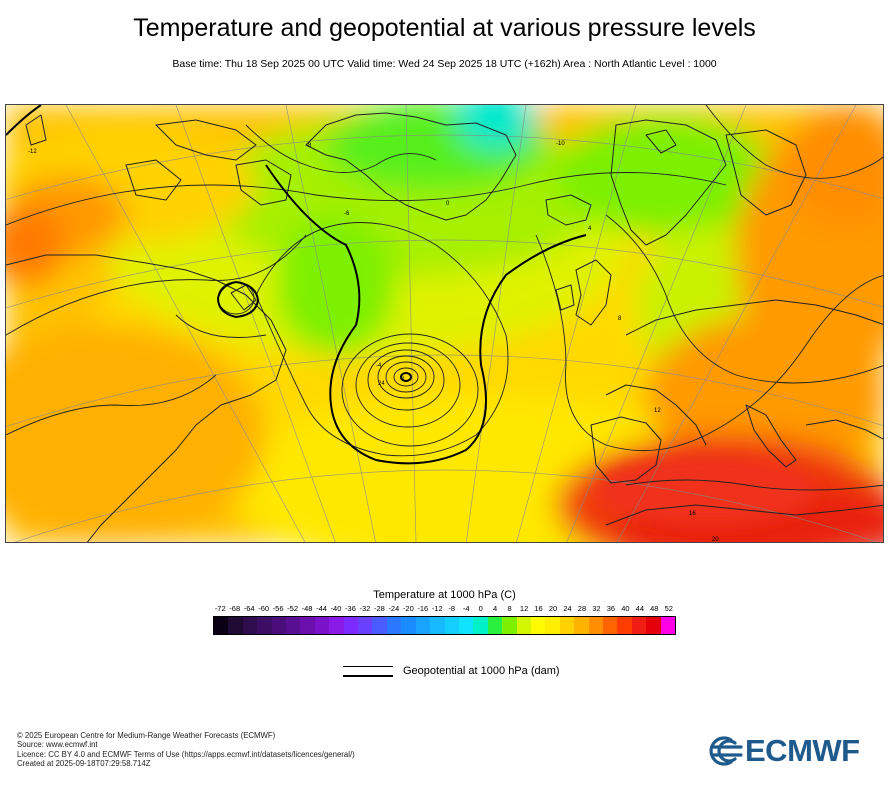 The image size is (889, 800). Describe the element at coordinates (452, 608) in the screenshot. I see `colorbar-tick-label: -8` at that location.